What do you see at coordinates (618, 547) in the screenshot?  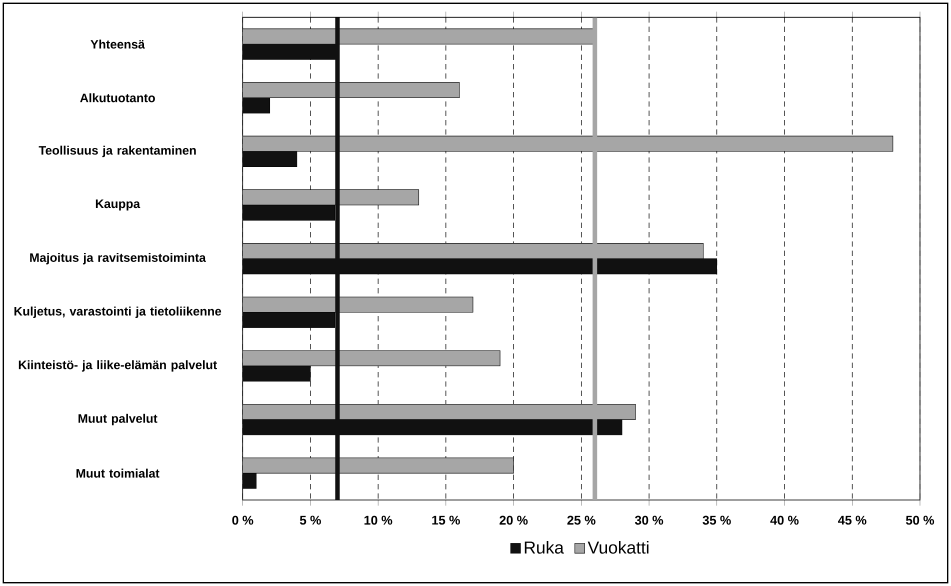 I see `legend-label: Vuokatti` at bounding box center [618, 547].